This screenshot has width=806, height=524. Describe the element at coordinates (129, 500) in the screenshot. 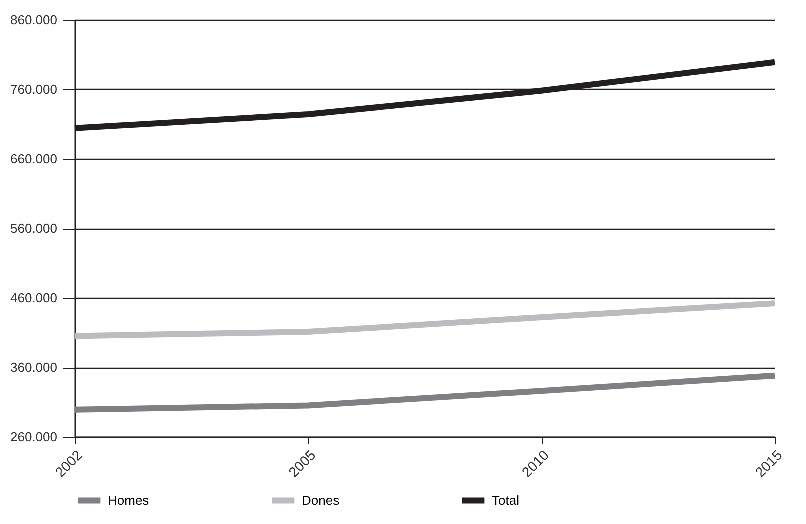

I see `legend-label: Homes` at that location.